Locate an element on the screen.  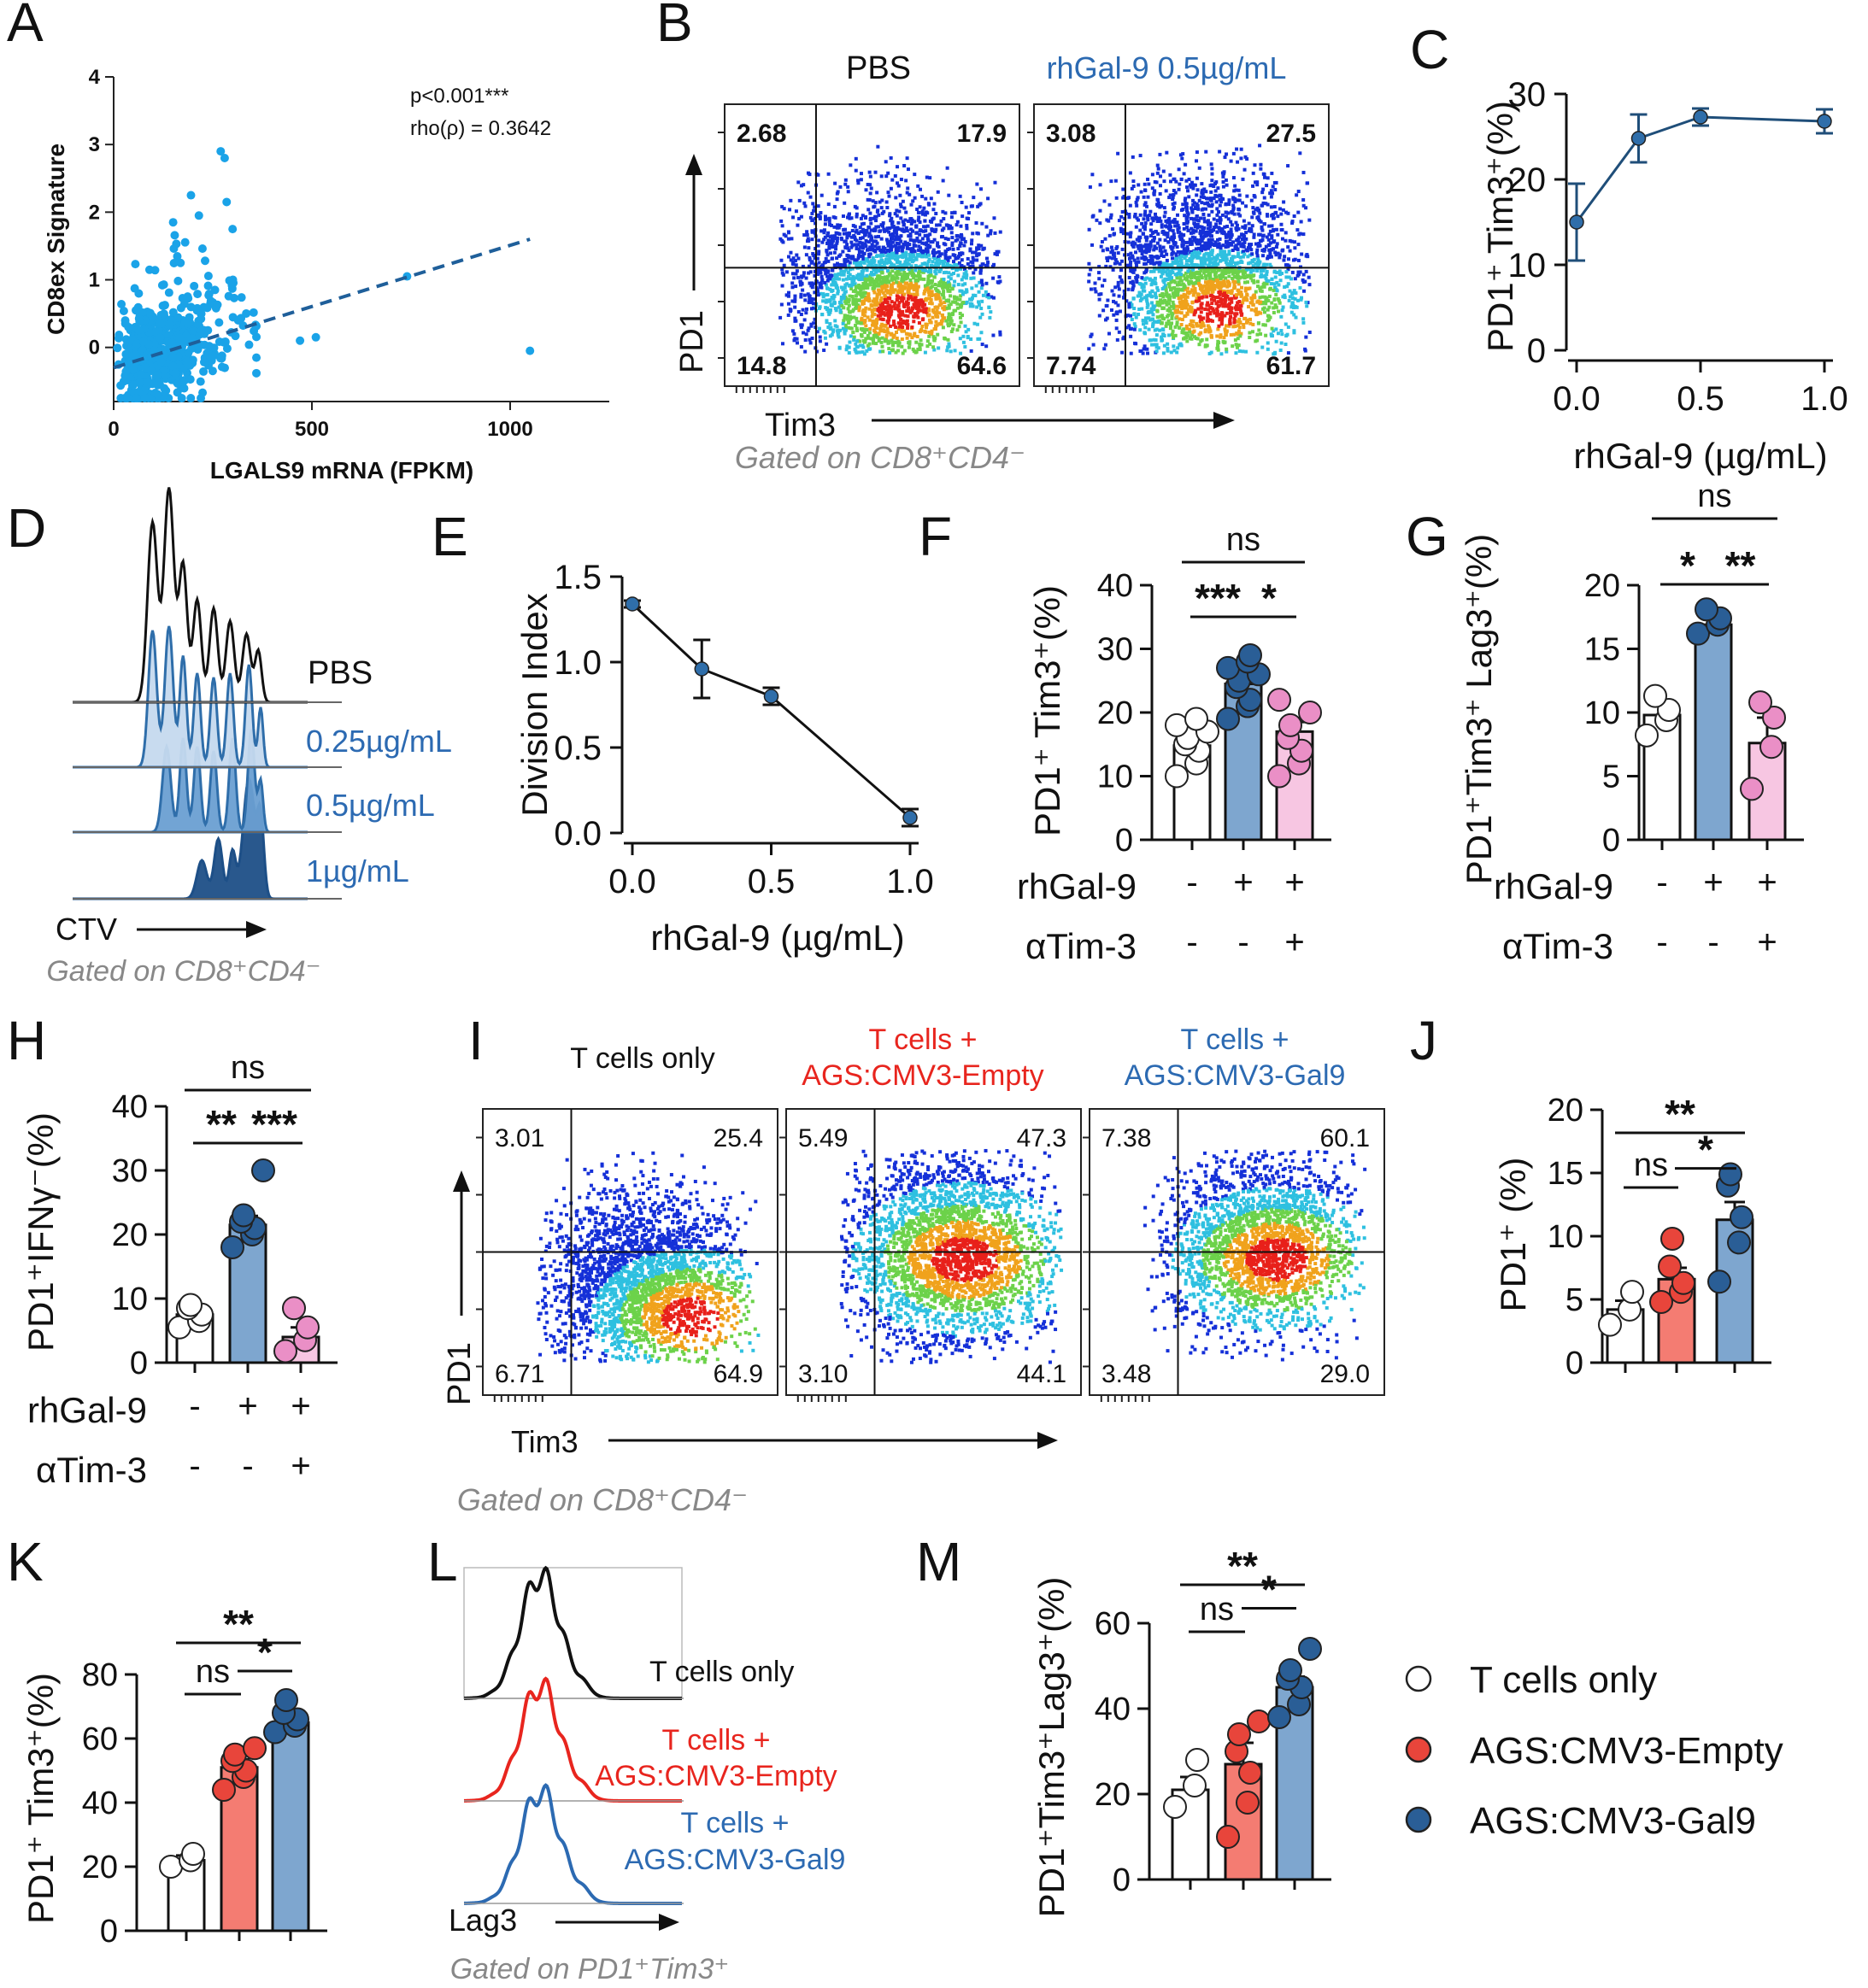
y-axis-label: CD8ex Signature is located at coordinates (56, 239).